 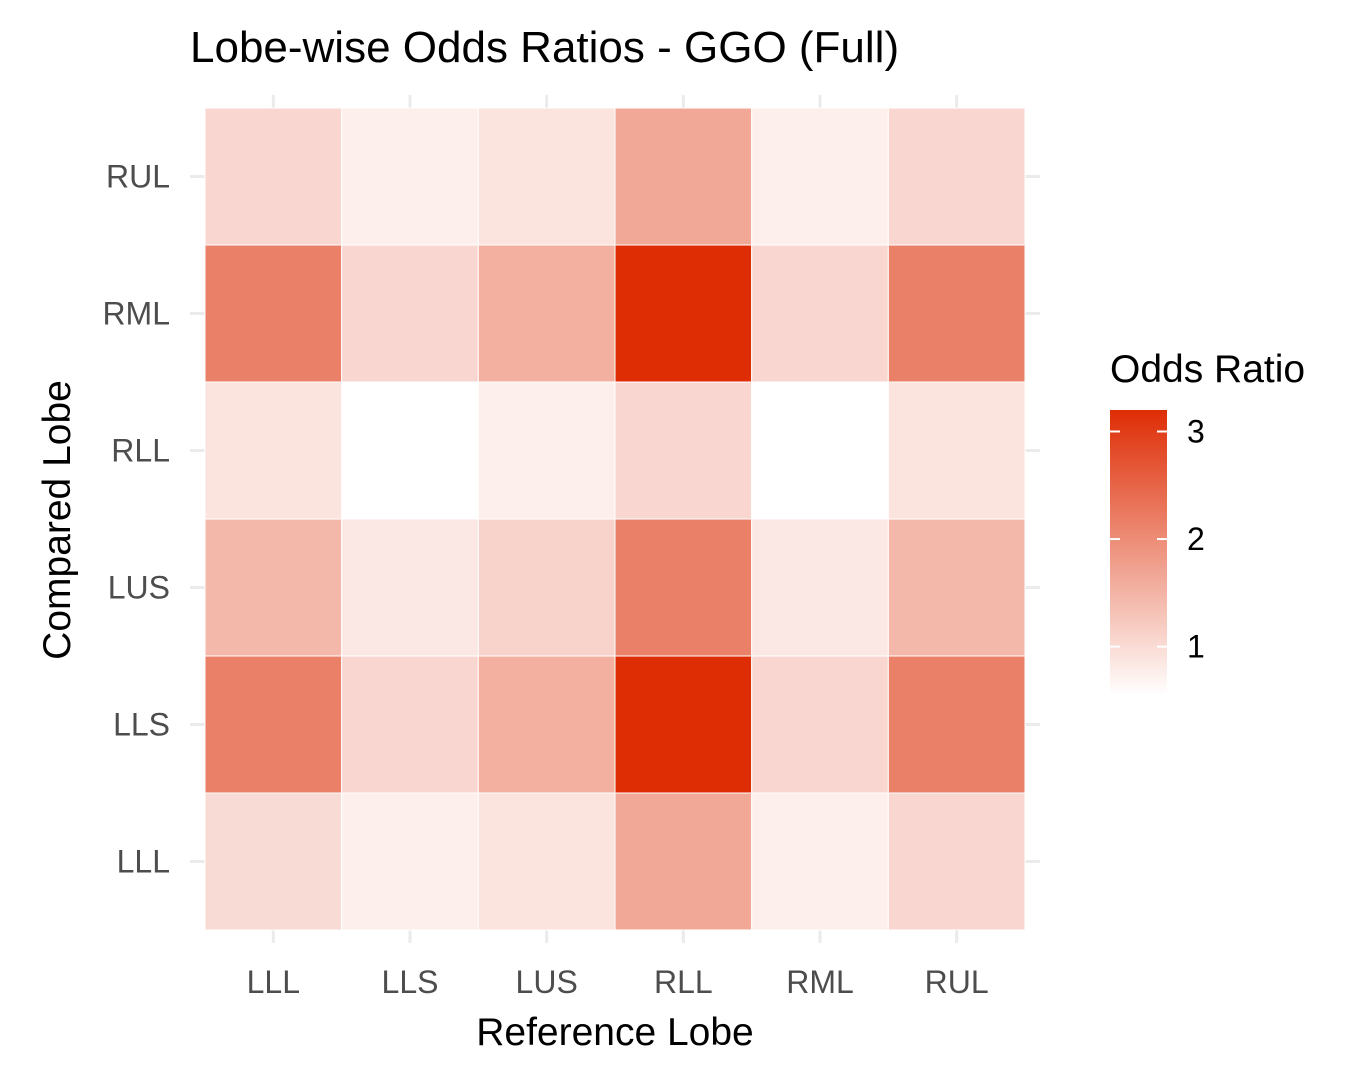 What do you see at coordinates (547, 982) in the screenshot?
I see `x-tick-label: LUS` at bounding box center [547, 982].